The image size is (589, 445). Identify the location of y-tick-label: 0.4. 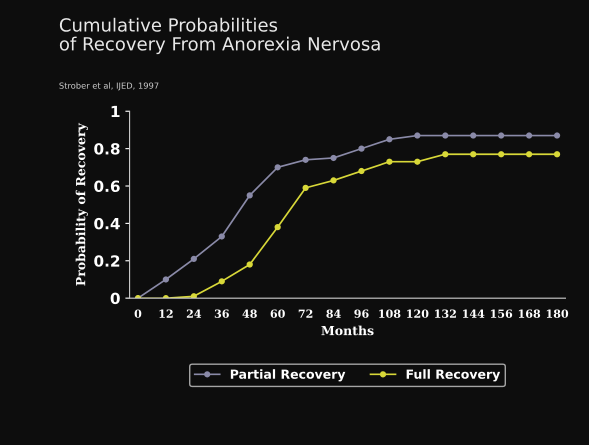
(107, 224).